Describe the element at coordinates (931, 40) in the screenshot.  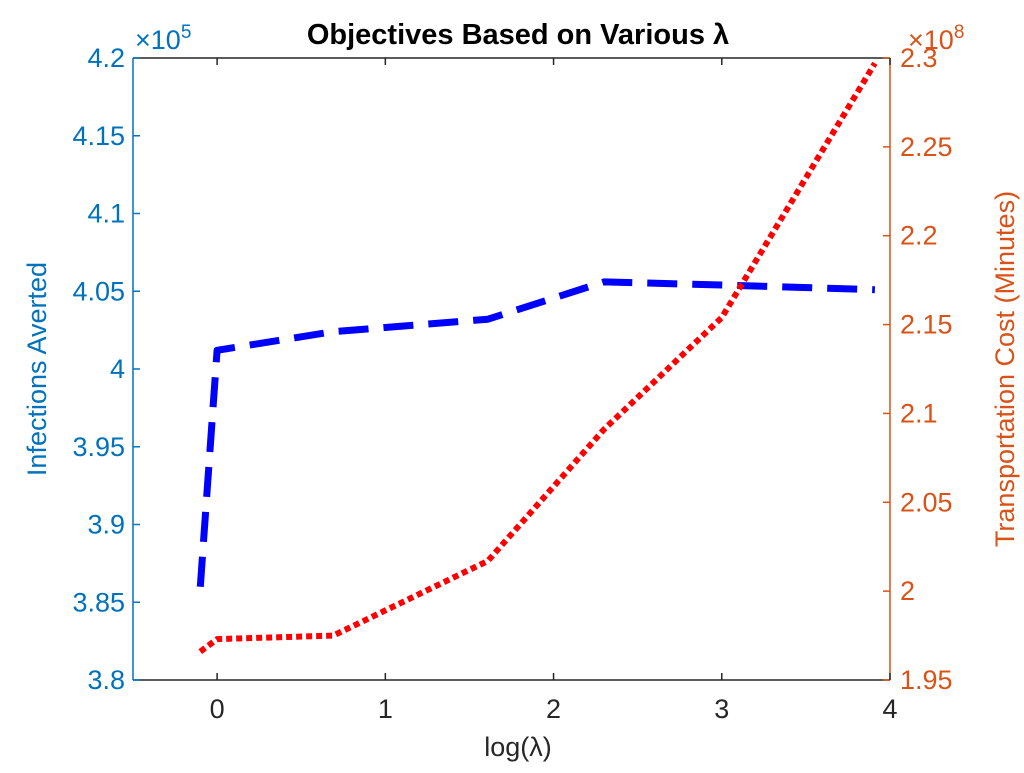
I see `right-axis-multiplier-base: ×10` at that location.